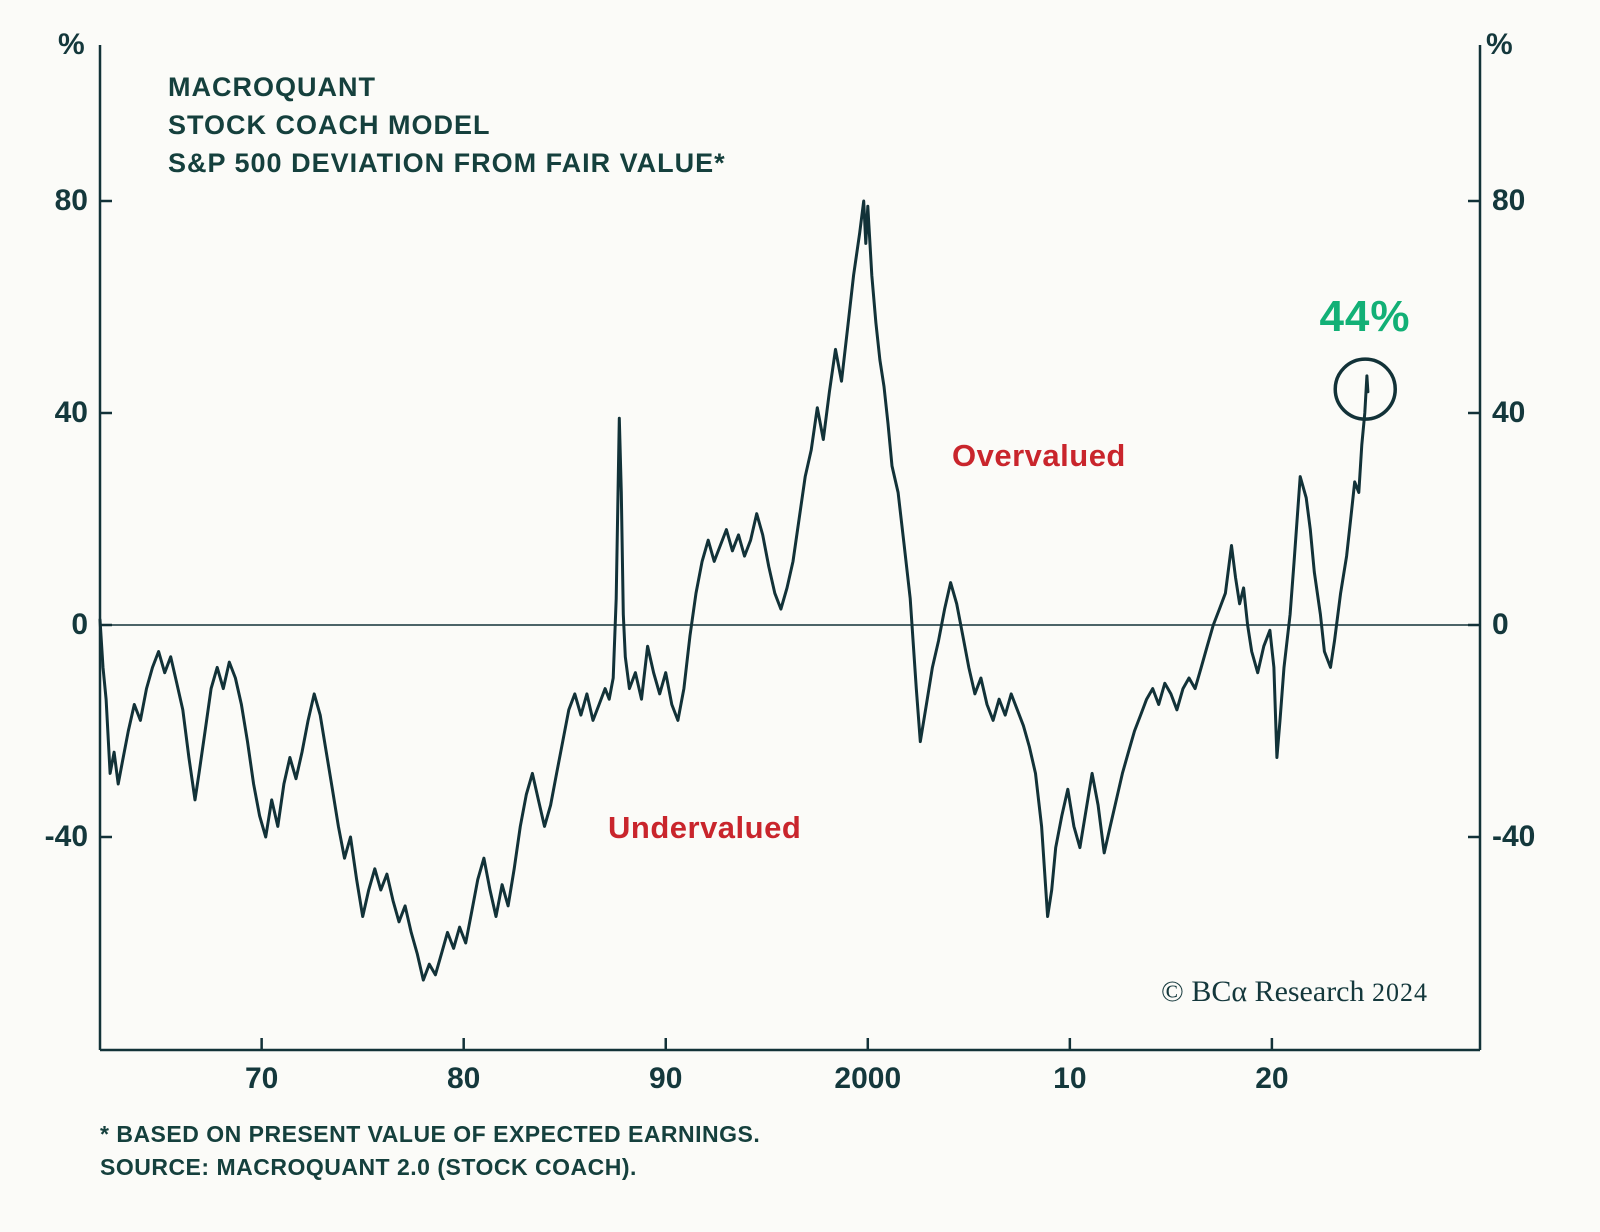 This screenshot has height=1232, width=1600. Describe the element at coordinates (1263, 991) in the screenshot. I see `copyright-text: © BCα Research` at that location.